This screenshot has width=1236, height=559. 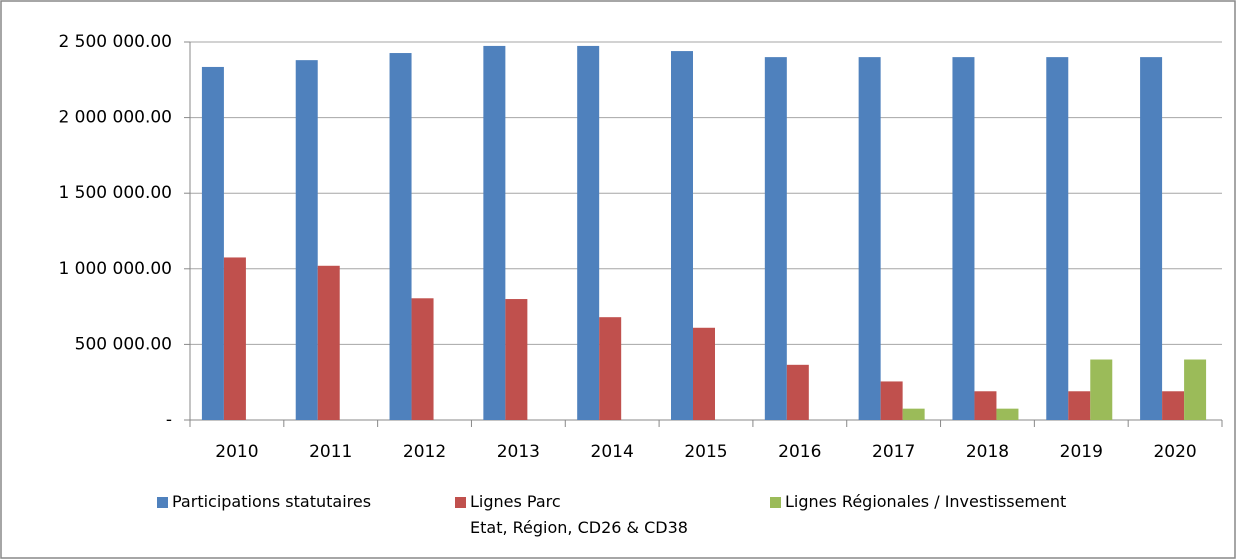 What do you see at coordinates (115, 193) in the screenshot?
I see `y-tick-label: 1 500 000.00` at bounding box center [115, 193].